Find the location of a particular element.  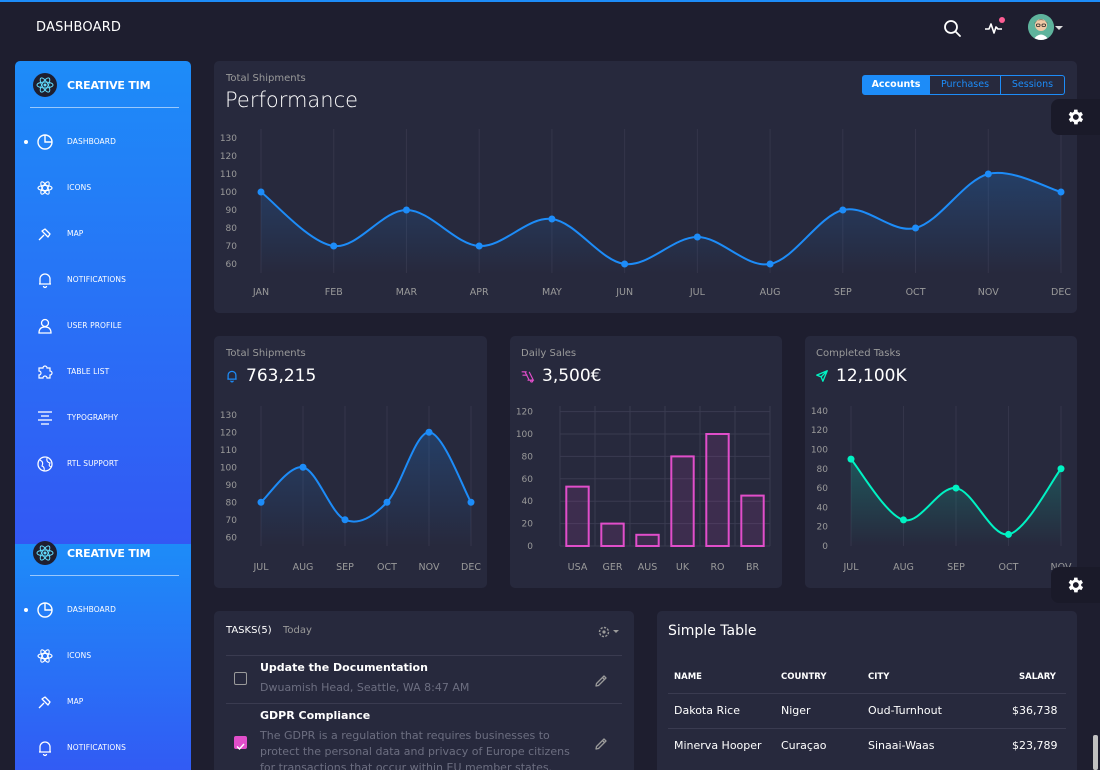

sidebar-item-label: NOTIFICATIONS is located at coordinates (96, 279).